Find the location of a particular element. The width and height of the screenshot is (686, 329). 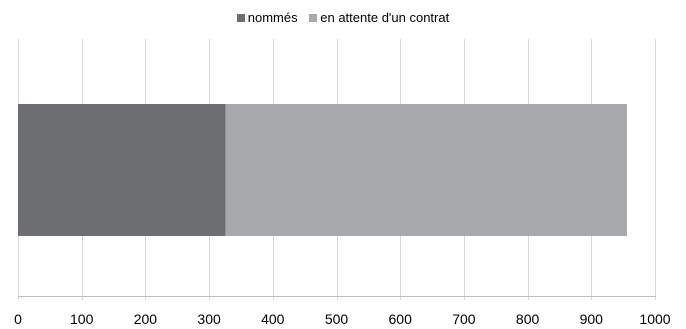

x-tick-label-200: 200 is located at coordinates (146, 319).